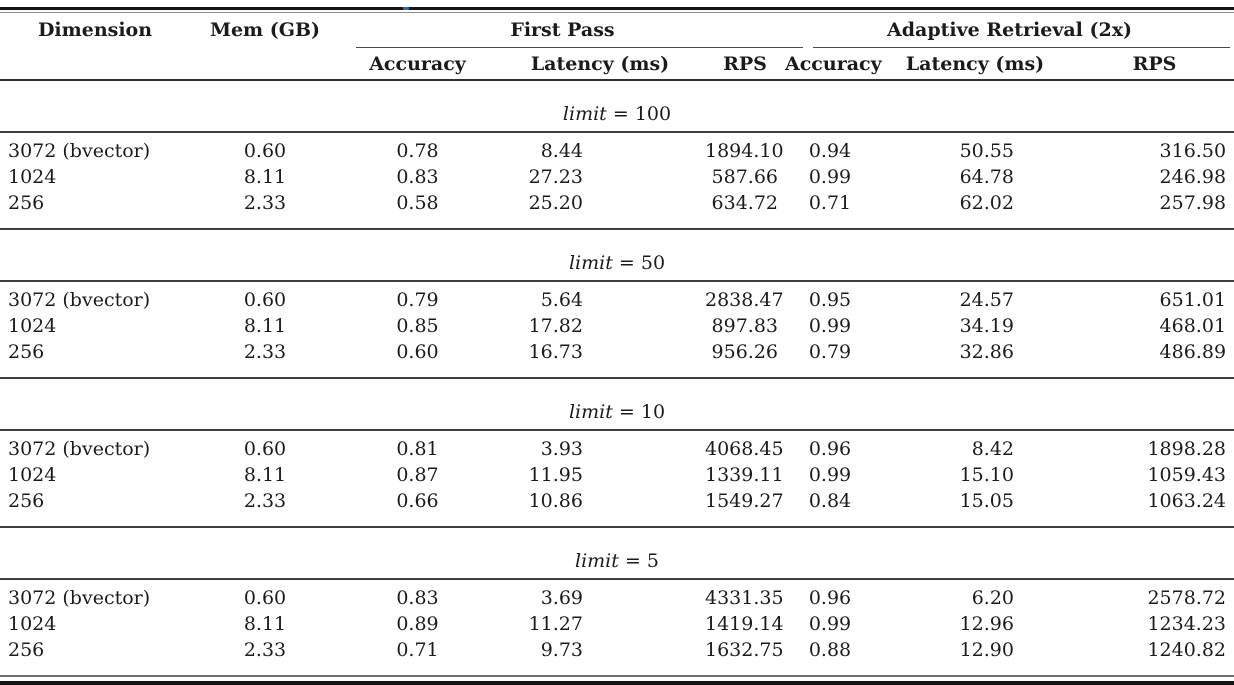 This screenshot has height=685, width=1234. Describe the element at coordinates (571, 30) in the screenshot. I see `group-header-first-pass: First Pass` at that location.